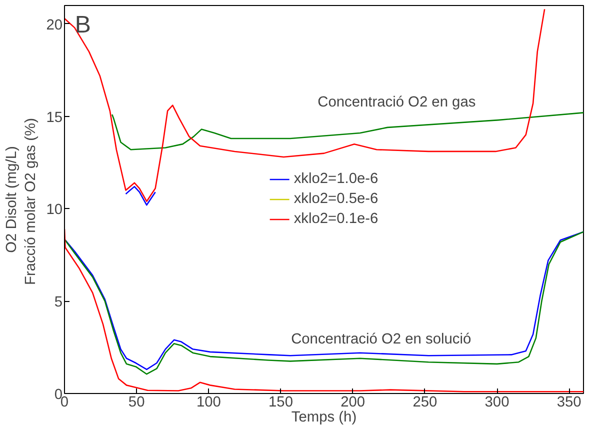 The height and width of the screenshot is (428, 595). Describe the element at coordinates (22, 202) in the screenshot. I see `y-axis-title: O2 Disolt (mg/L) Fracció molar O2 gas (%)` at that location.